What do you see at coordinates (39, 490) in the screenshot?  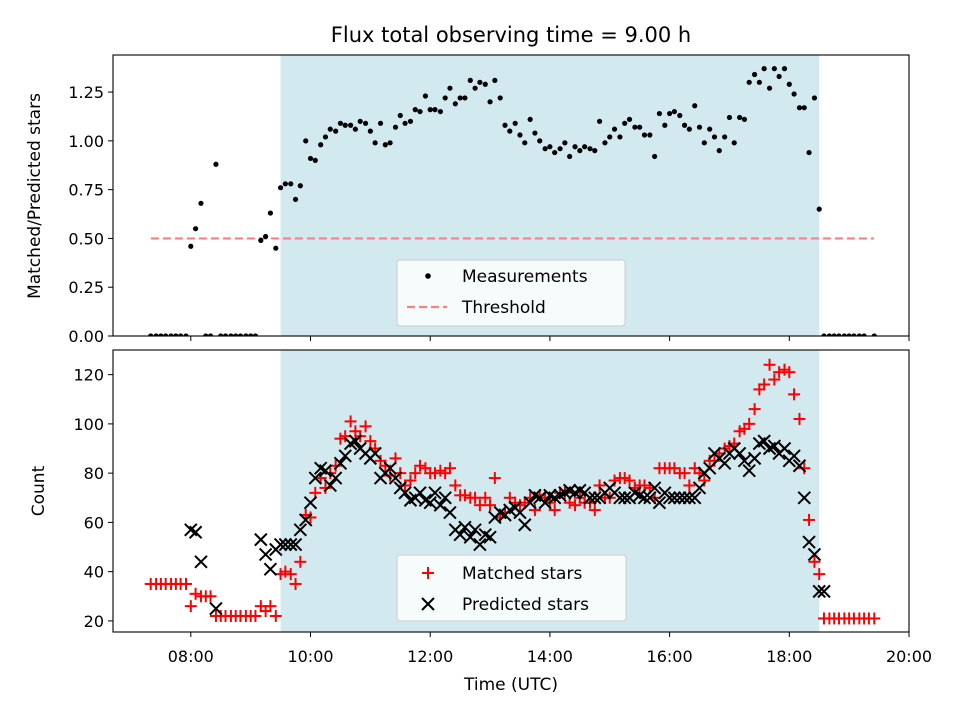 I see `bottom-y-axis-label: Count` at bounding box center [39, 490].